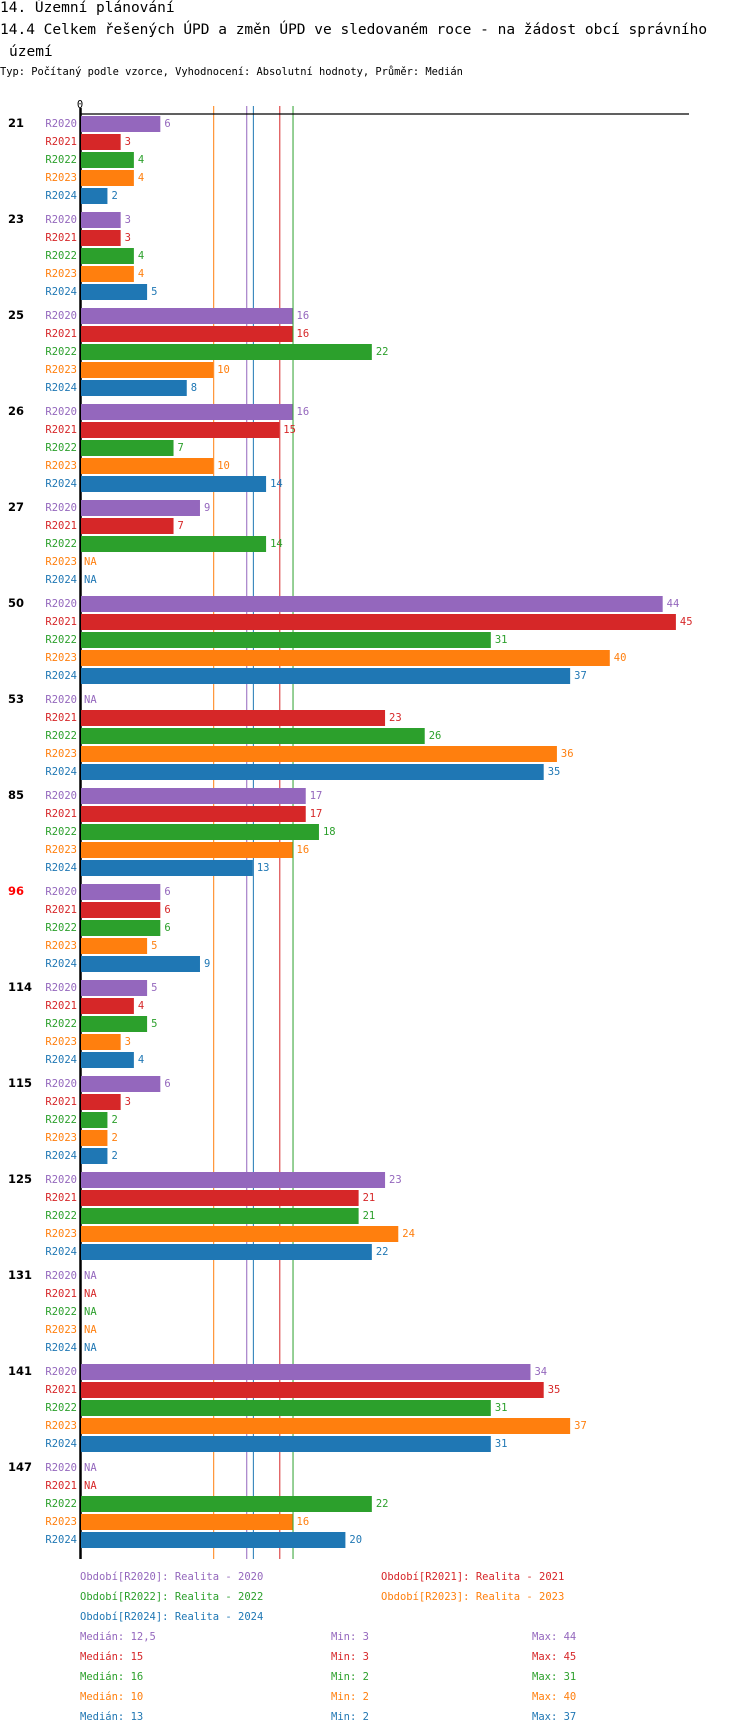 The height and width of the screenshot is (1734, 750). I want to click on category-label: 125, so click(20, 1179).